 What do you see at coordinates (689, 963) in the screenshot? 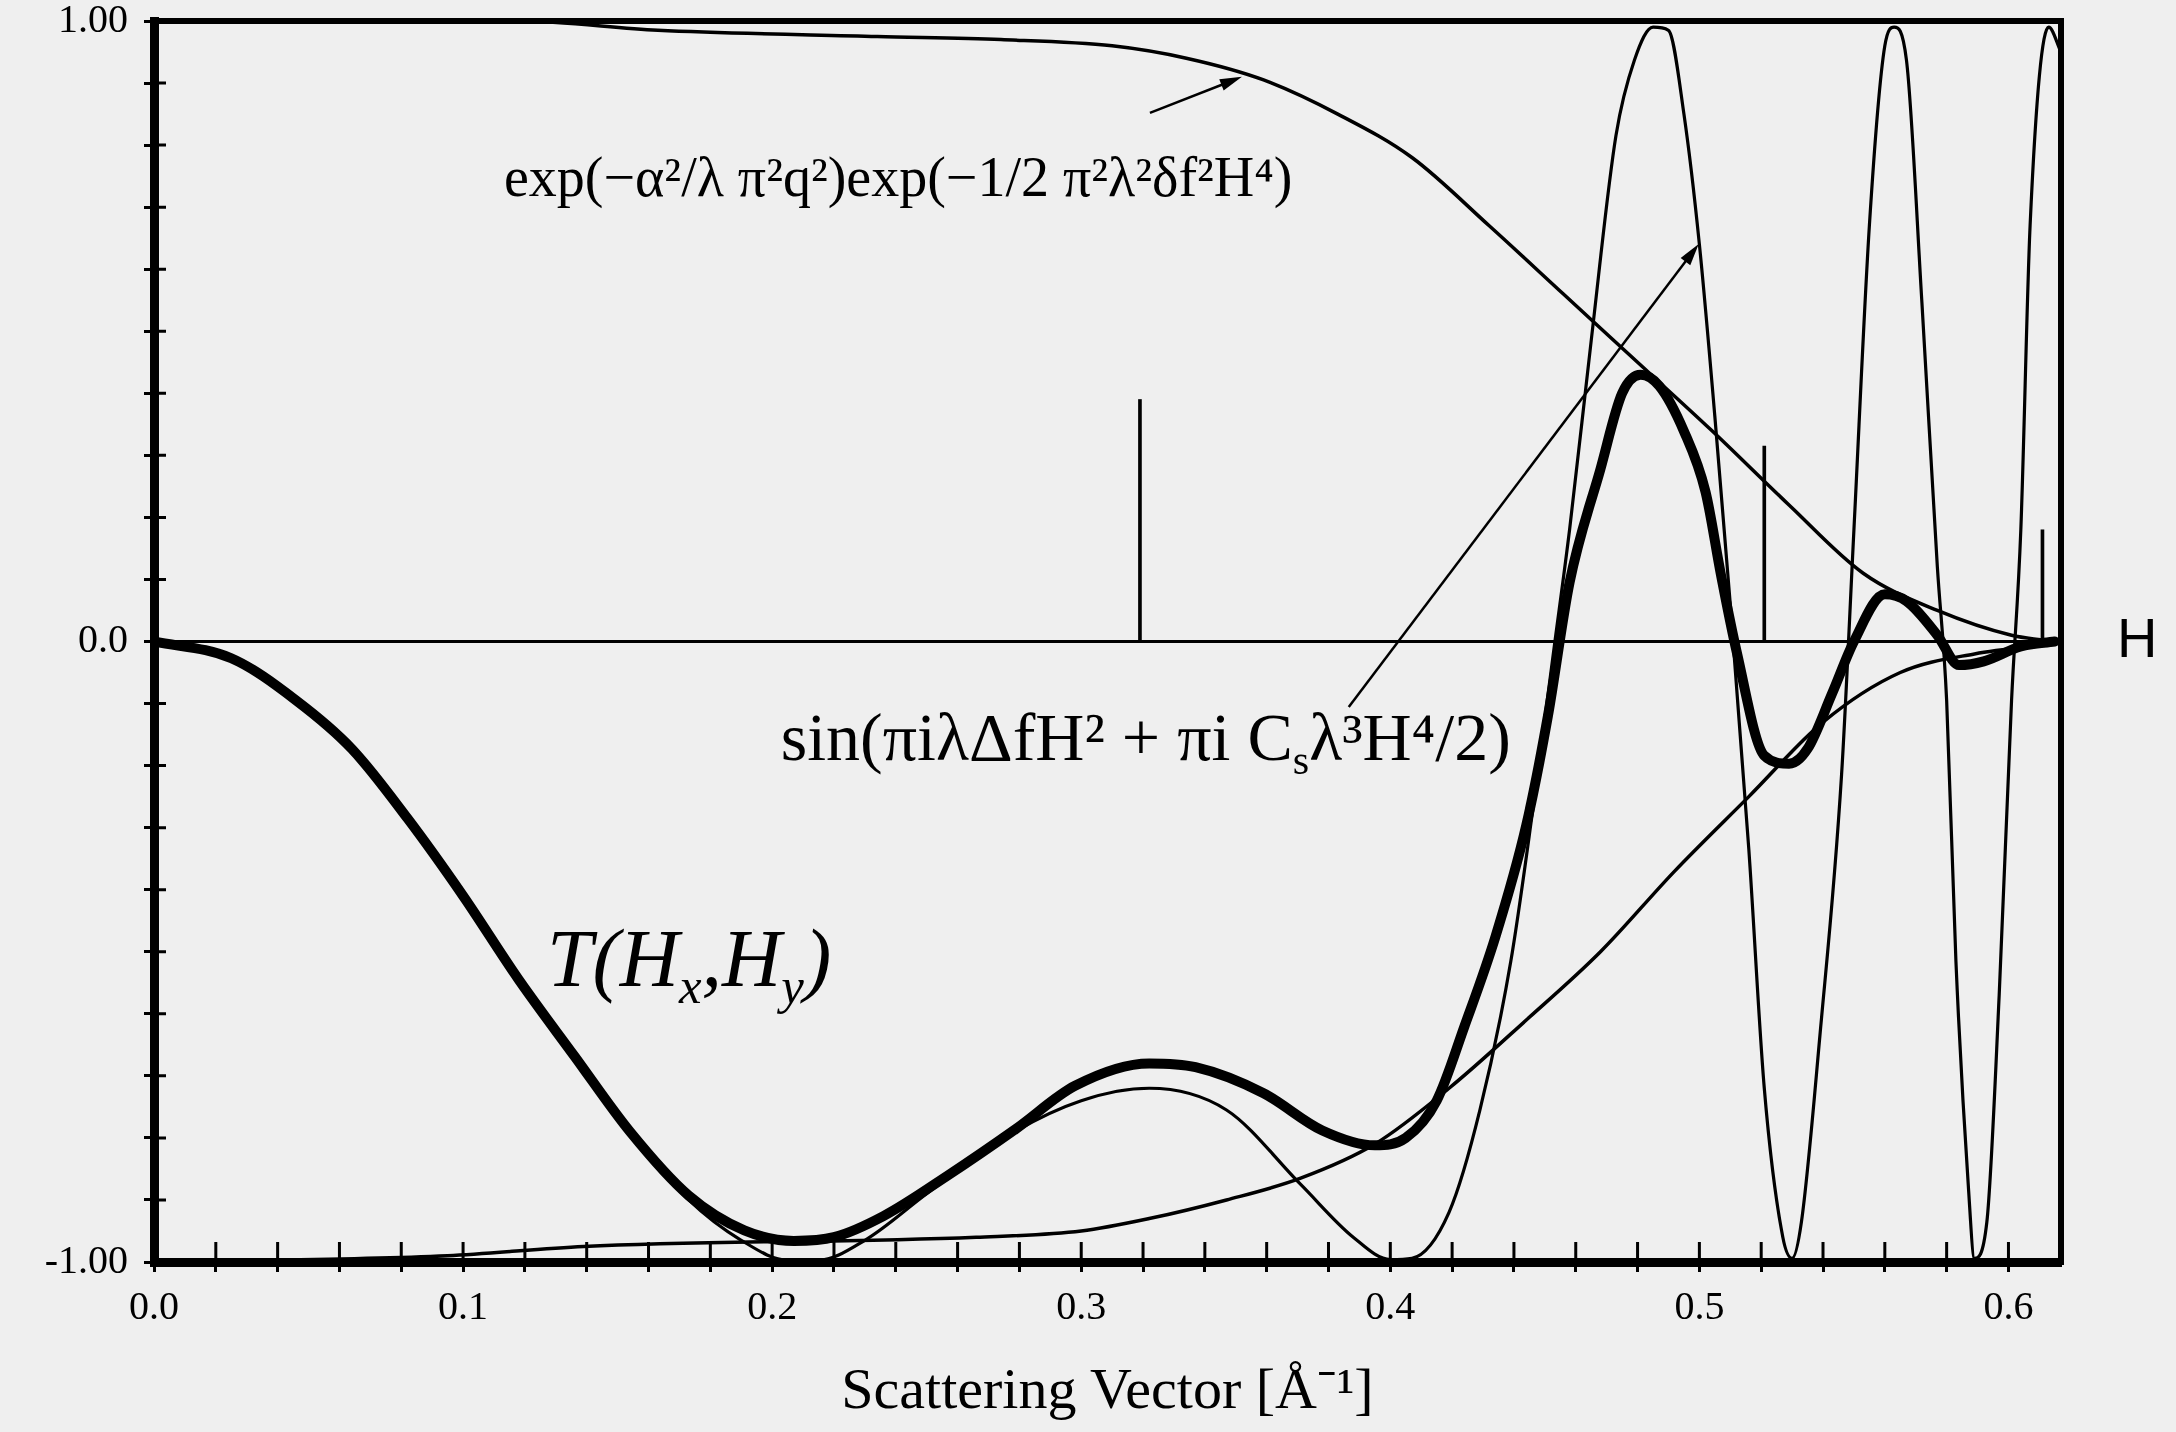
I see `annotation: T(H$_{x}$,H$_{y}$)` at bounding box center [689, 963].